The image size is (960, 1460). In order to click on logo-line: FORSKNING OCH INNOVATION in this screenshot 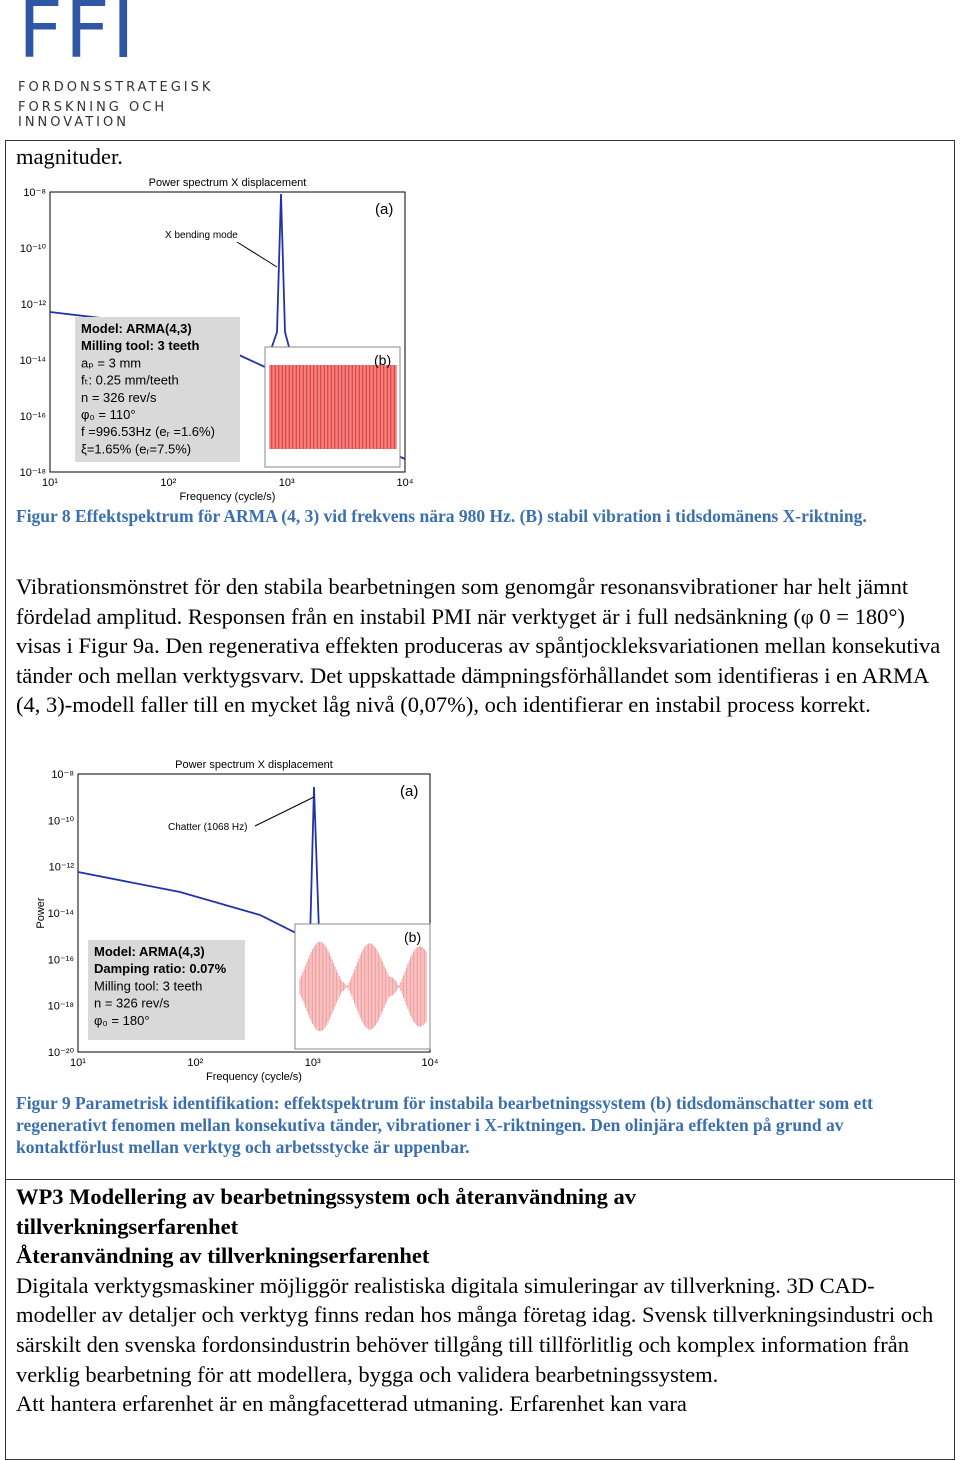, I will do `click(93, 115)`.